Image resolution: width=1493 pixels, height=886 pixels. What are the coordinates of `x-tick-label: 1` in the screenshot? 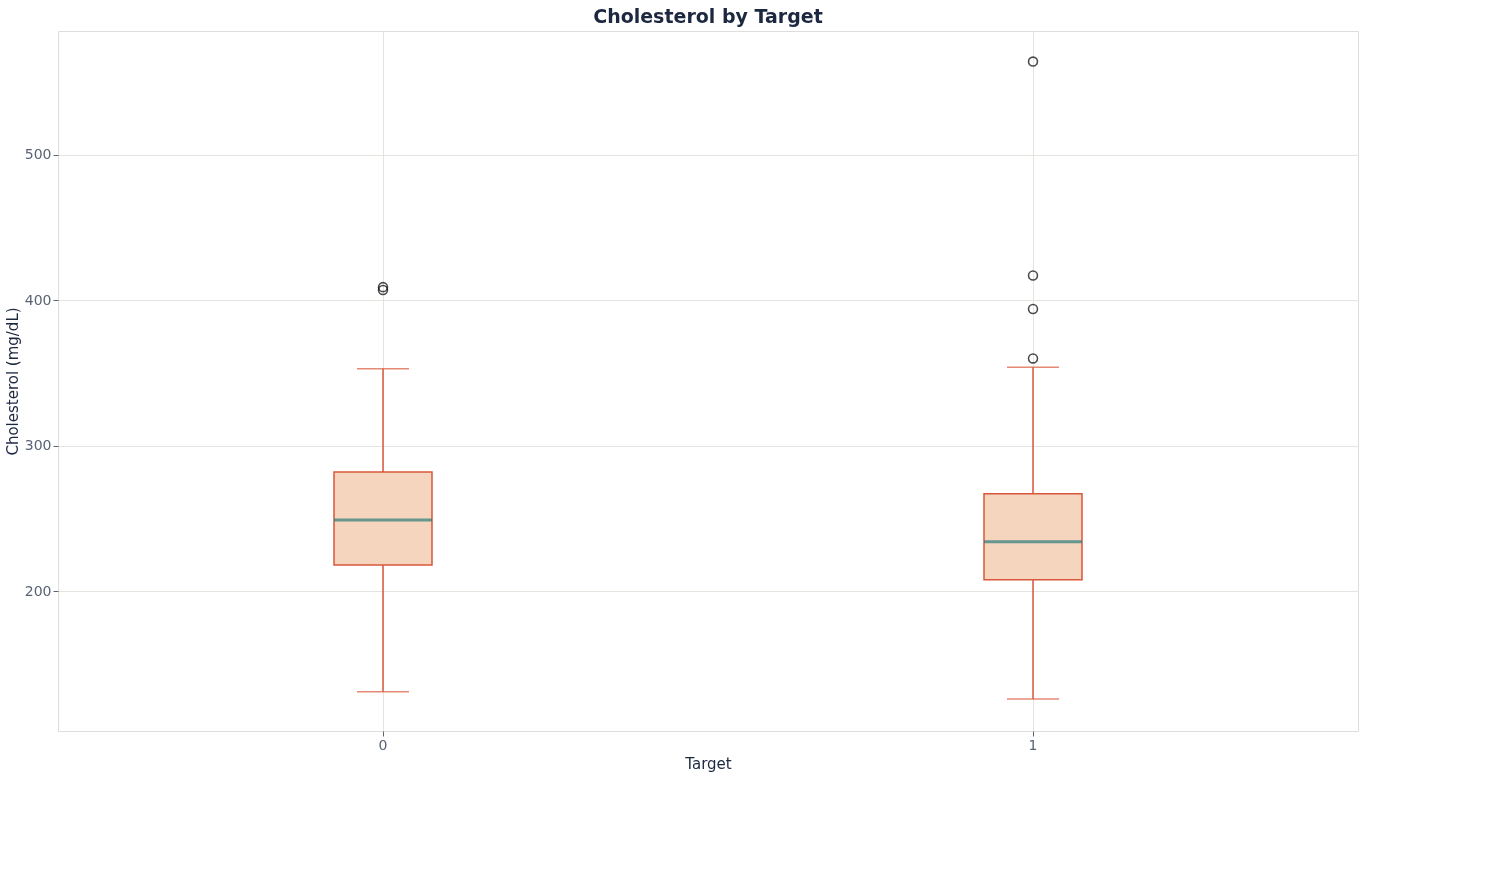 It's located at (1033, 744).